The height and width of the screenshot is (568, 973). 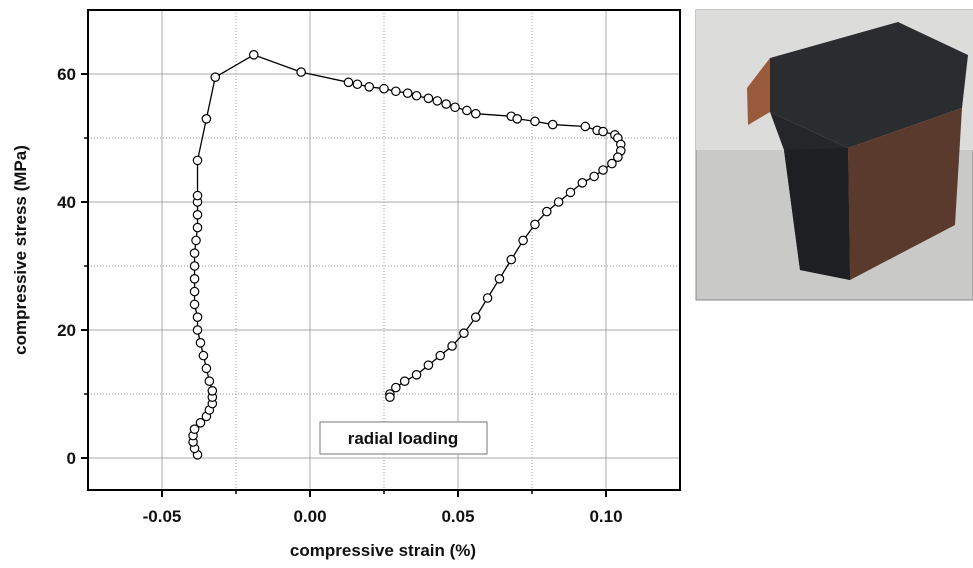 I want to click on annotation-box, so click(x=403, y=438).